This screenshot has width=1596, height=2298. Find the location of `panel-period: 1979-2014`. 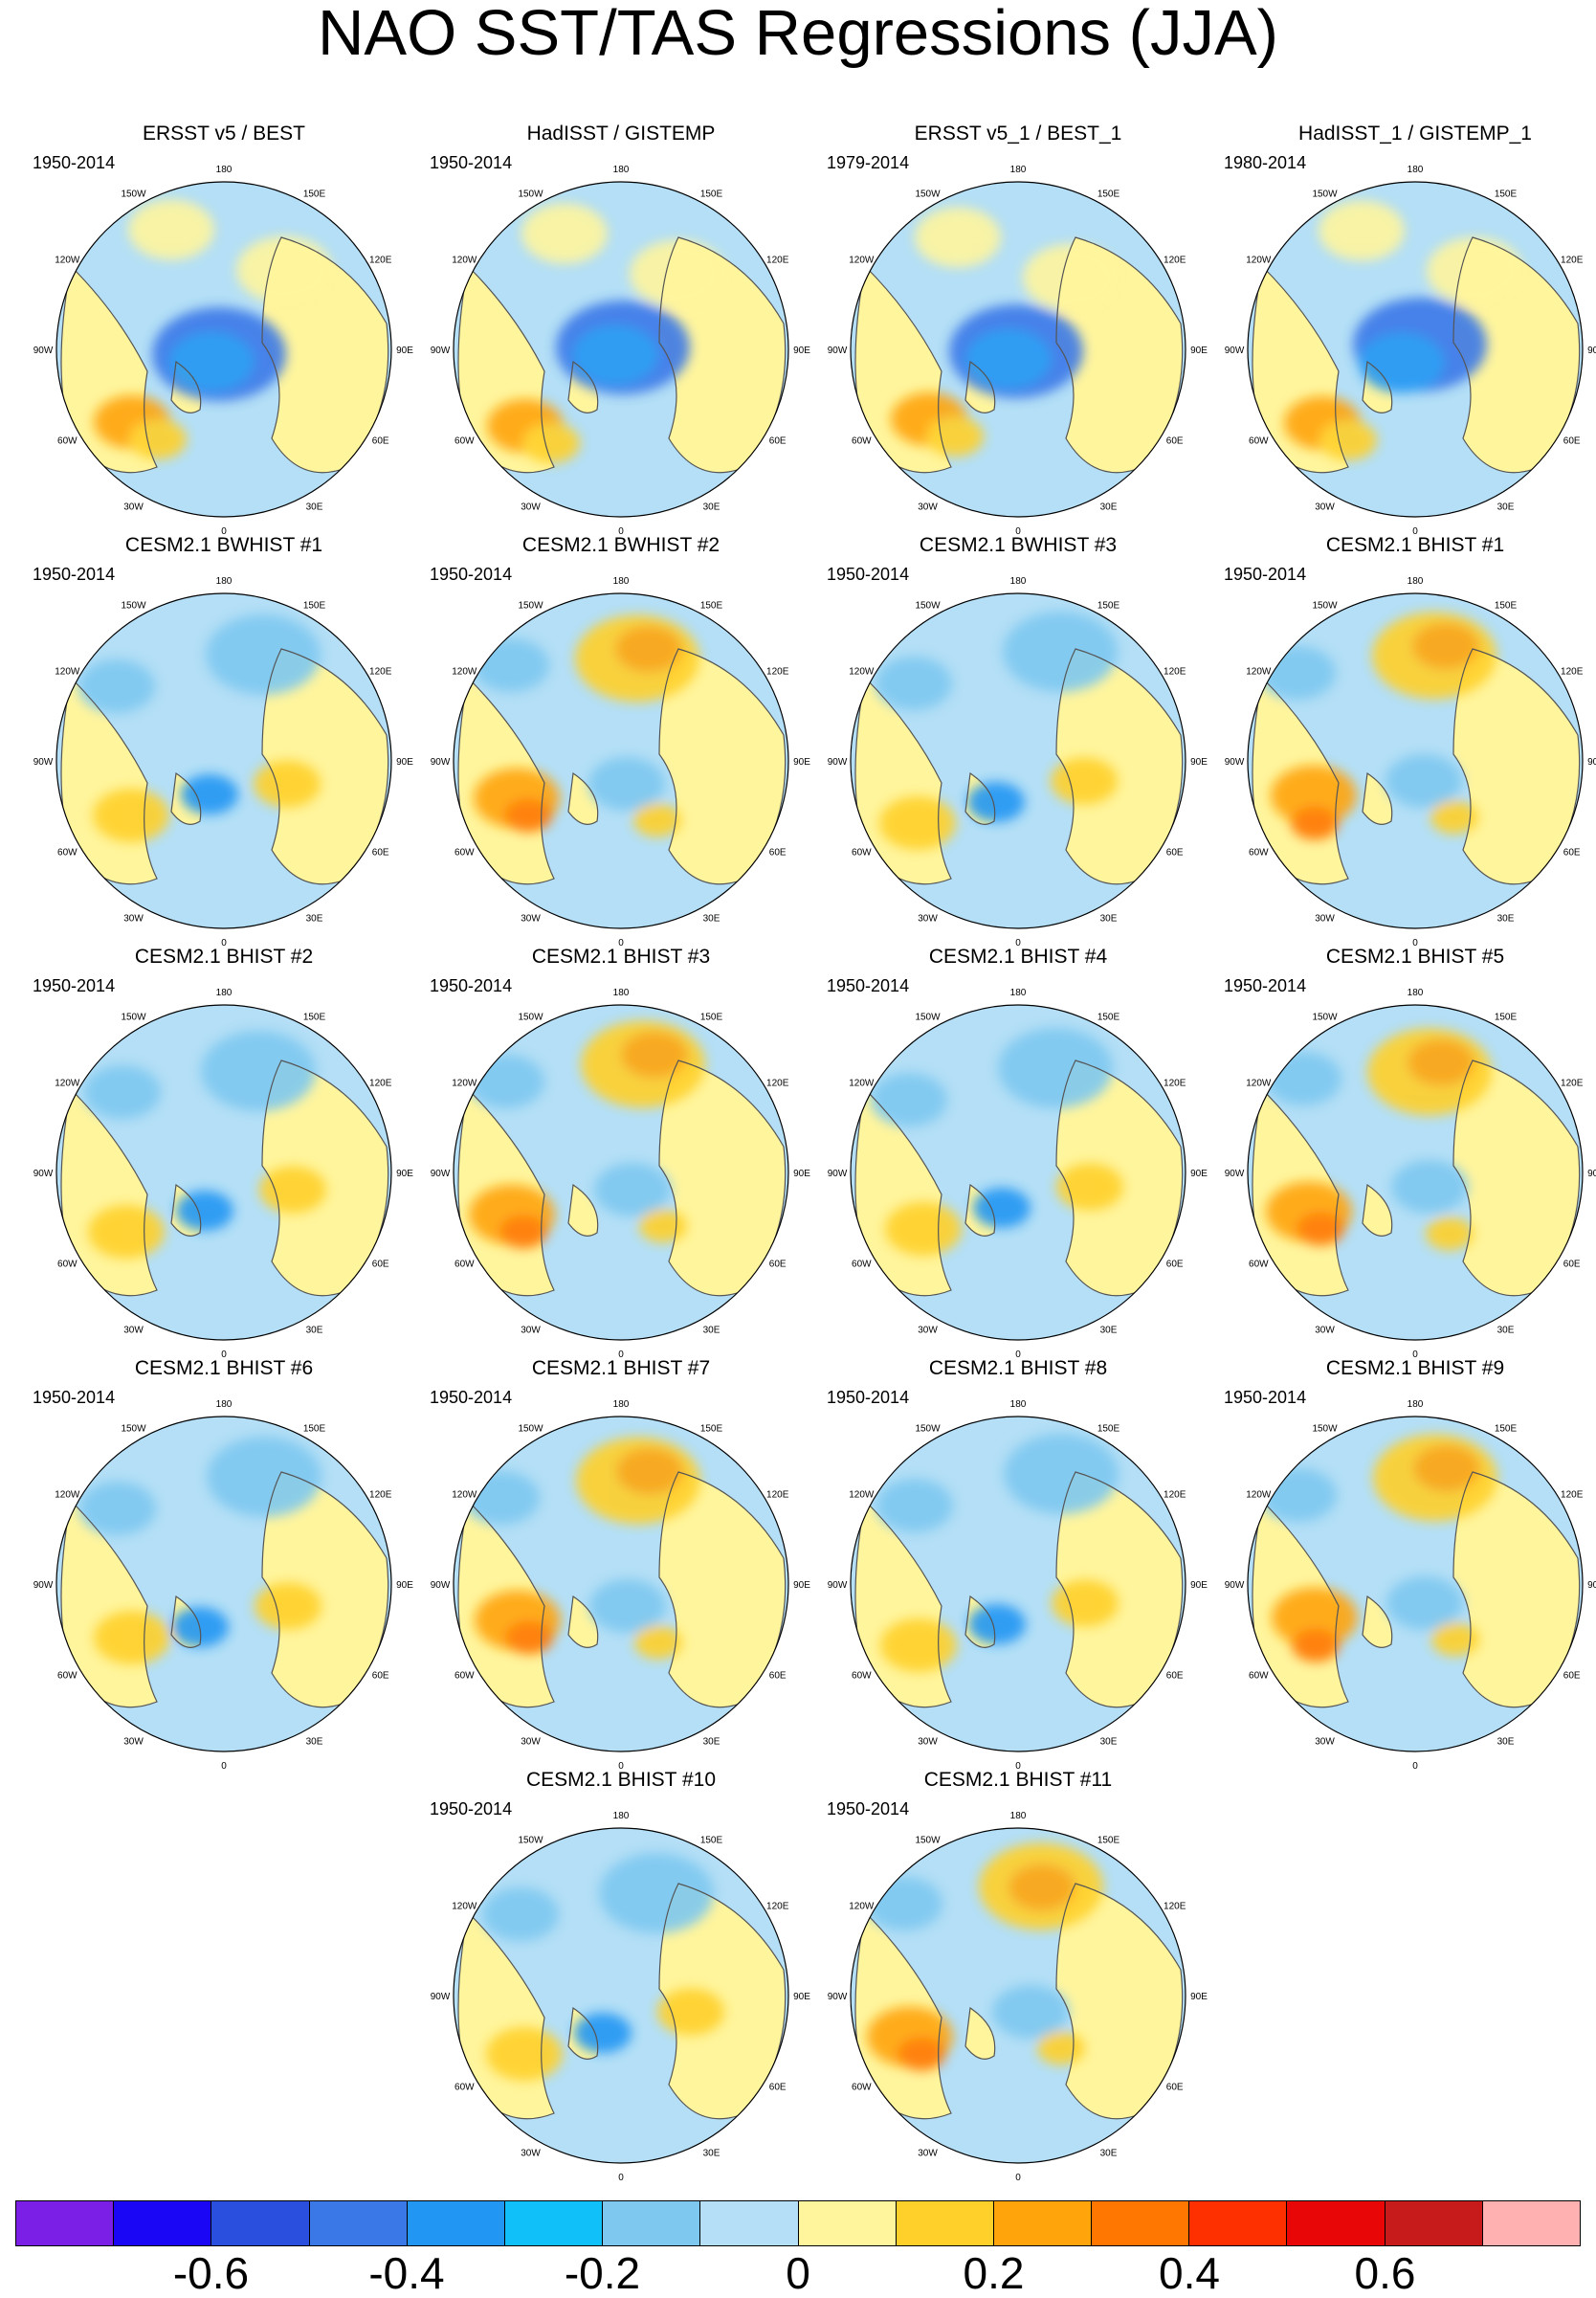

panel-period: 1979-2014 is located at coordinates (869, 162).